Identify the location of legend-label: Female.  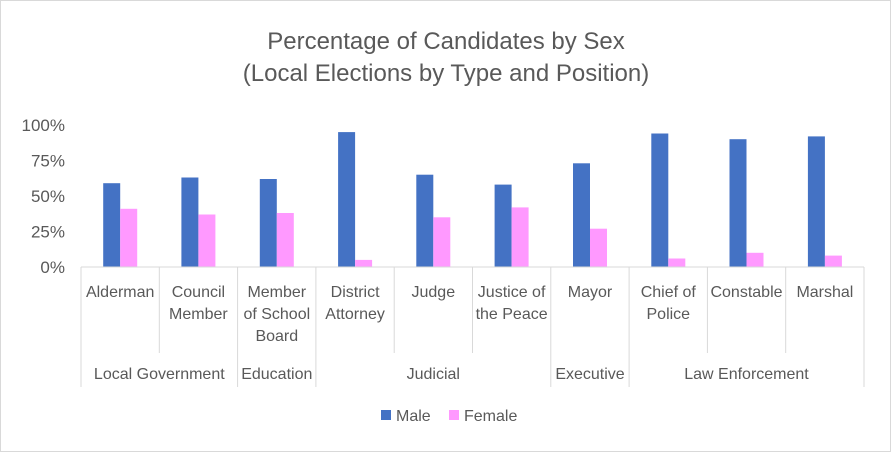
(490, 416).